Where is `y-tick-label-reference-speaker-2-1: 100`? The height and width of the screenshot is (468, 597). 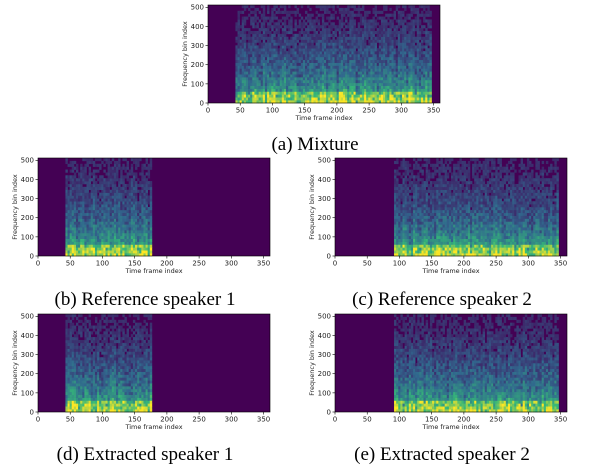
y-tick-label-reference-speaker-2-1: 100 is located at coordinates (324, 237).